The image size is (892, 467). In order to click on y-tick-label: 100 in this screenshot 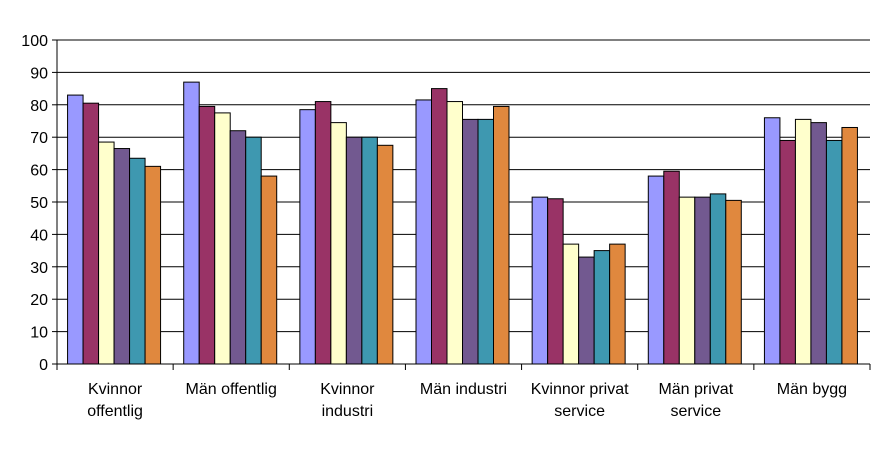, I will do `click(34, 41)`.